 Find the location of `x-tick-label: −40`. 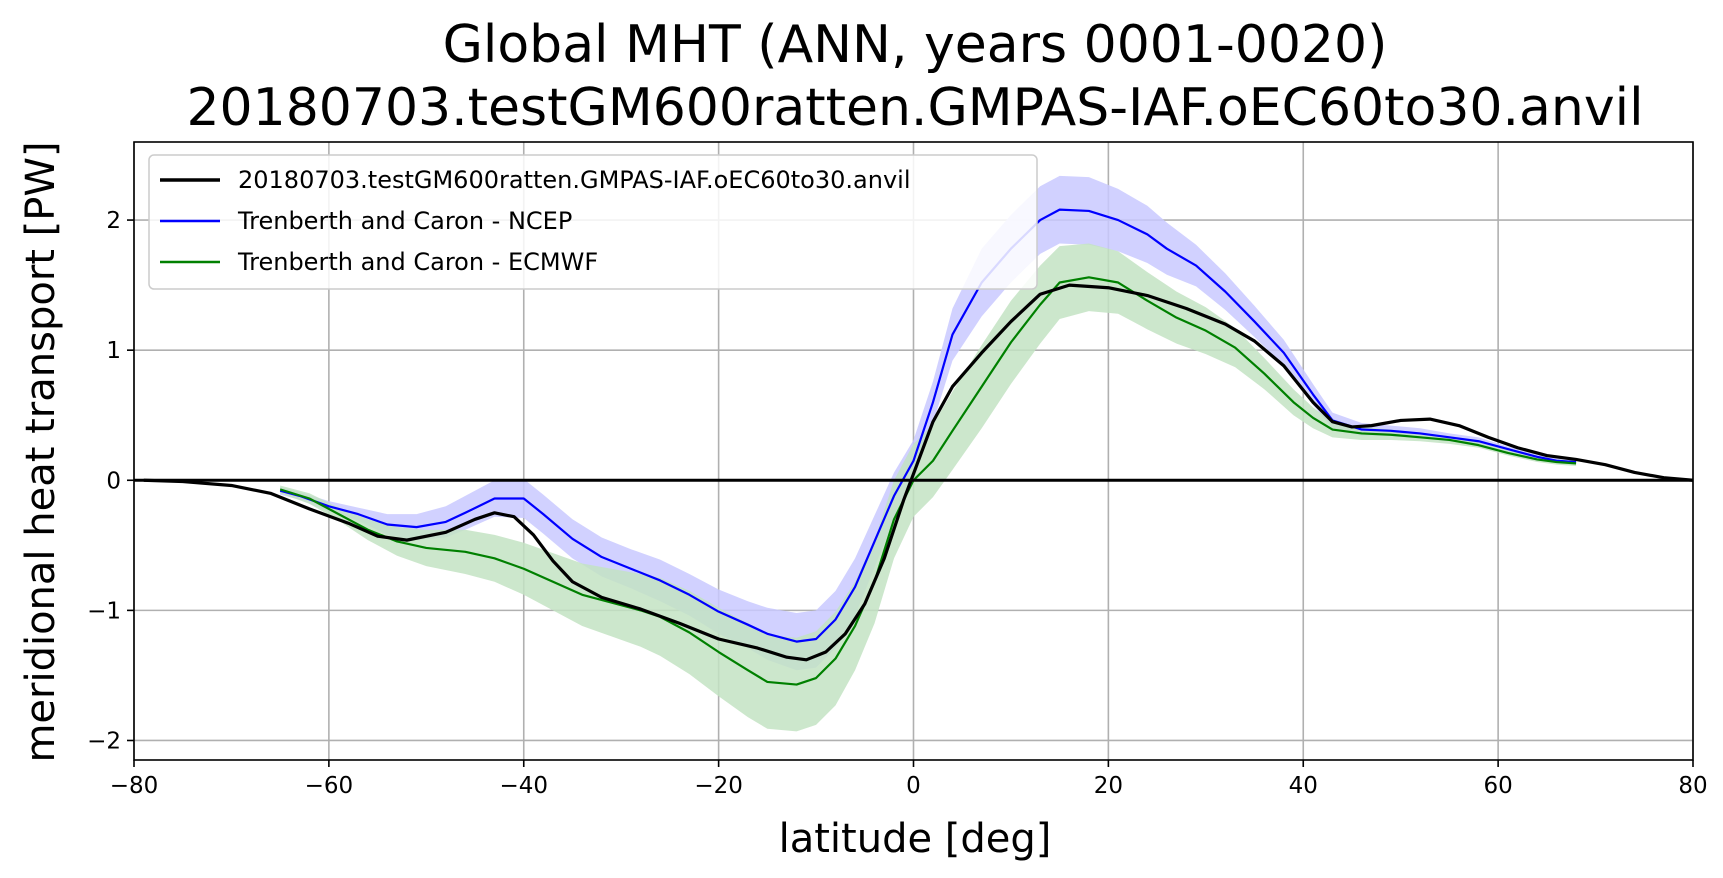

x-tick-label: −40 is located at coordinates (523, 786).